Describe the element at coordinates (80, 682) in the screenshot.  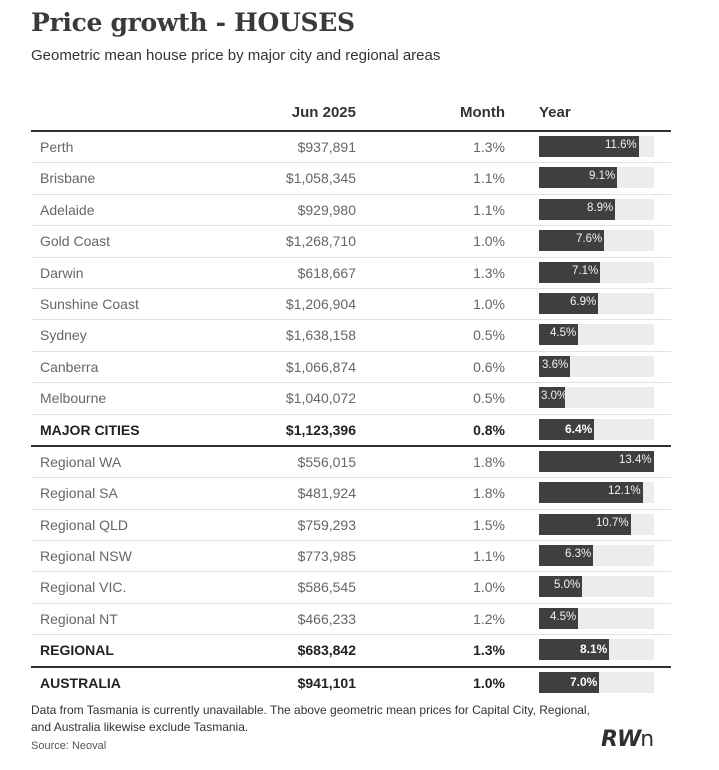
I see `row-name: AUSTRALIA` at that location.